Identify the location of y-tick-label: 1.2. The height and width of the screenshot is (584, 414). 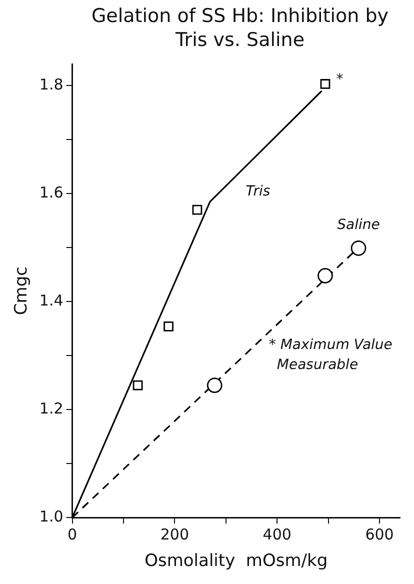
(51, 408).